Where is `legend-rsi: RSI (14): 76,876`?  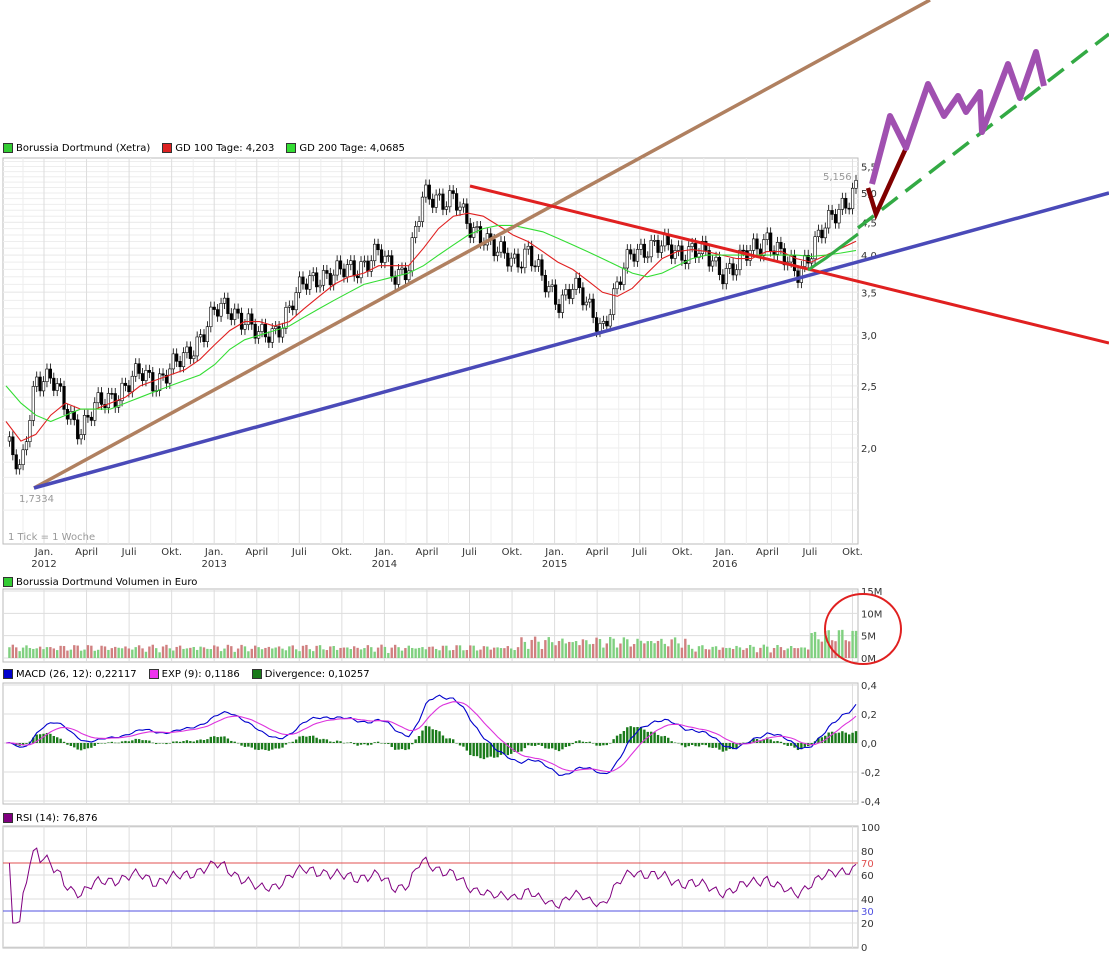 legend-rsi: RSI (14): 76,876 is located at coordinates (50, 818).